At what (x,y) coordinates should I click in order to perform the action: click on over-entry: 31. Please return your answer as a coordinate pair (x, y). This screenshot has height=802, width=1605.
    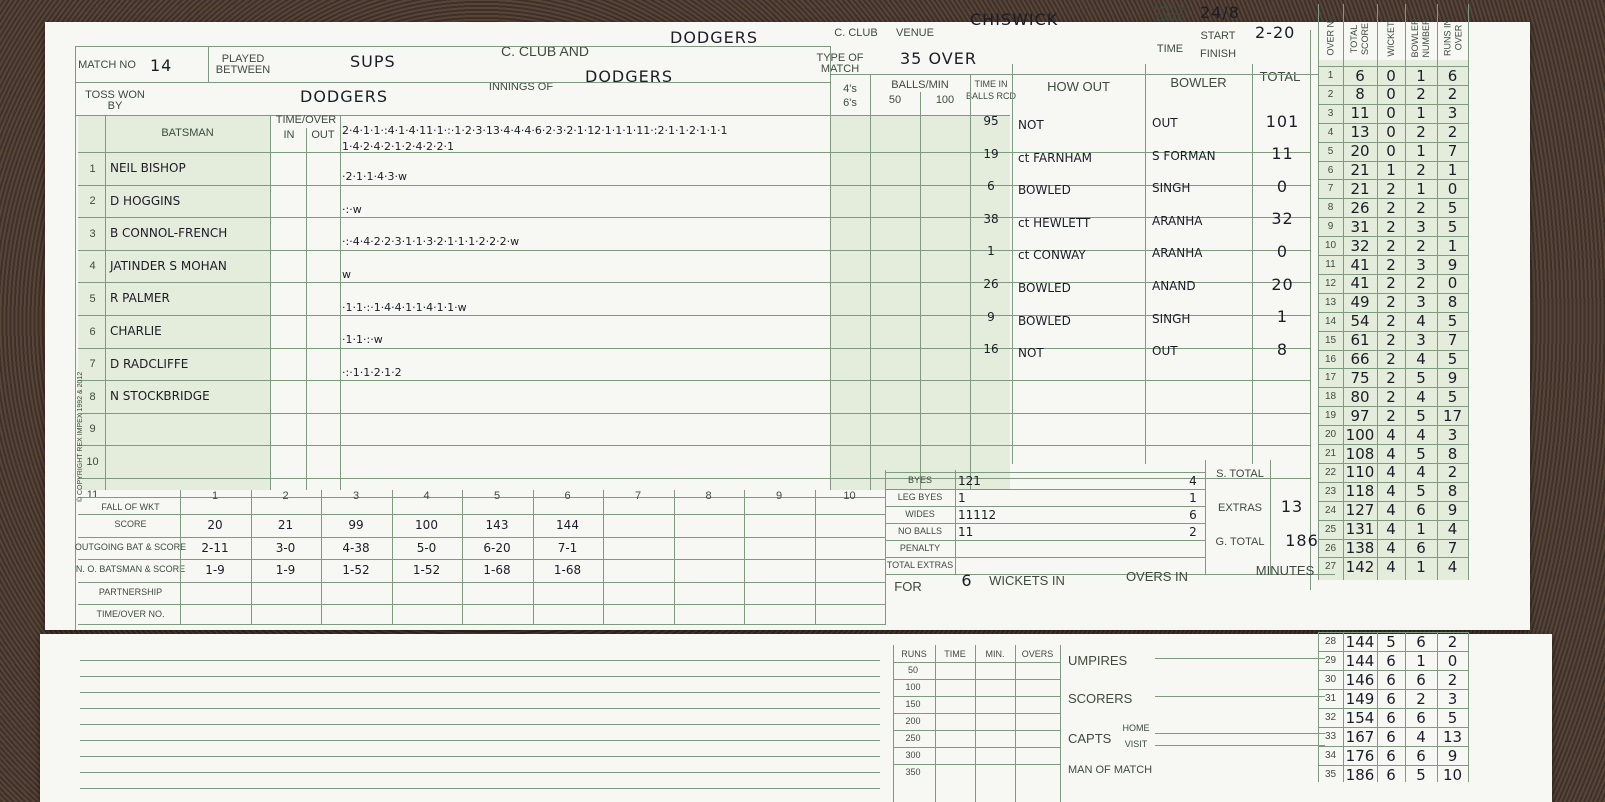
    Looking at the image, I should click on (1360, 226).